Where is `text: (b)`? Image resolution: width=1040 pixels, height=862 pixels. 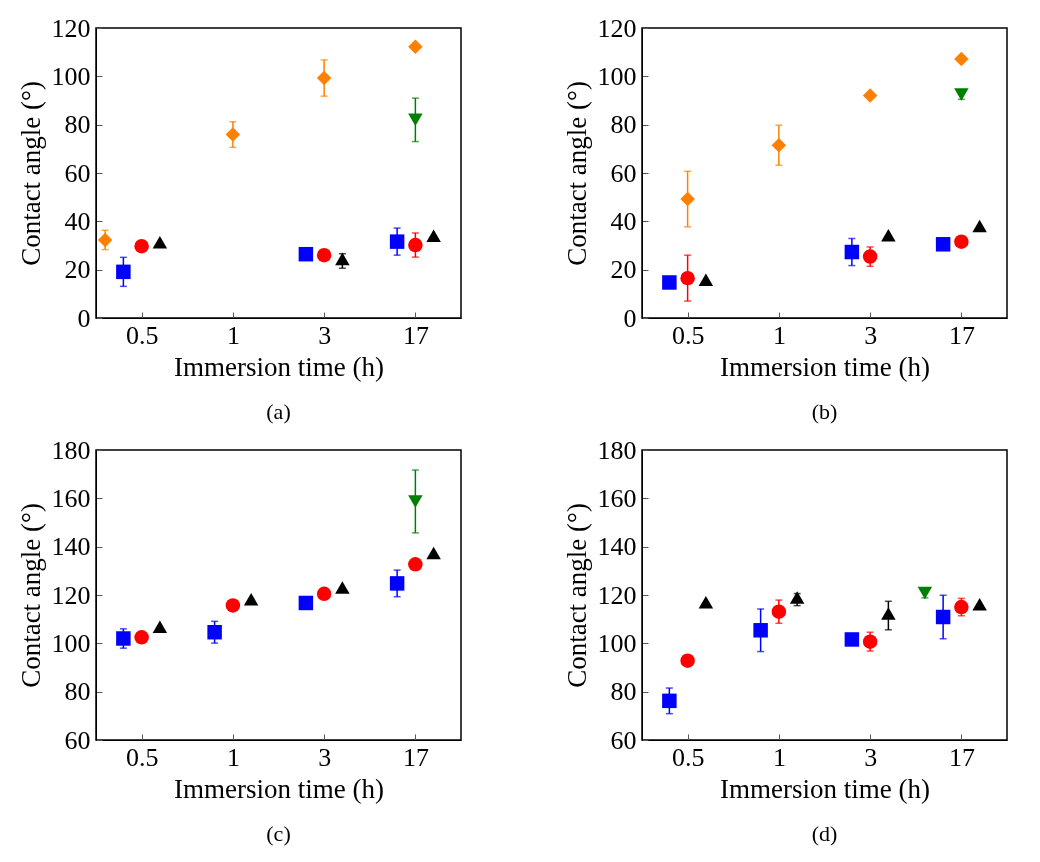 text: (b) is located at coordinates (824, 411).